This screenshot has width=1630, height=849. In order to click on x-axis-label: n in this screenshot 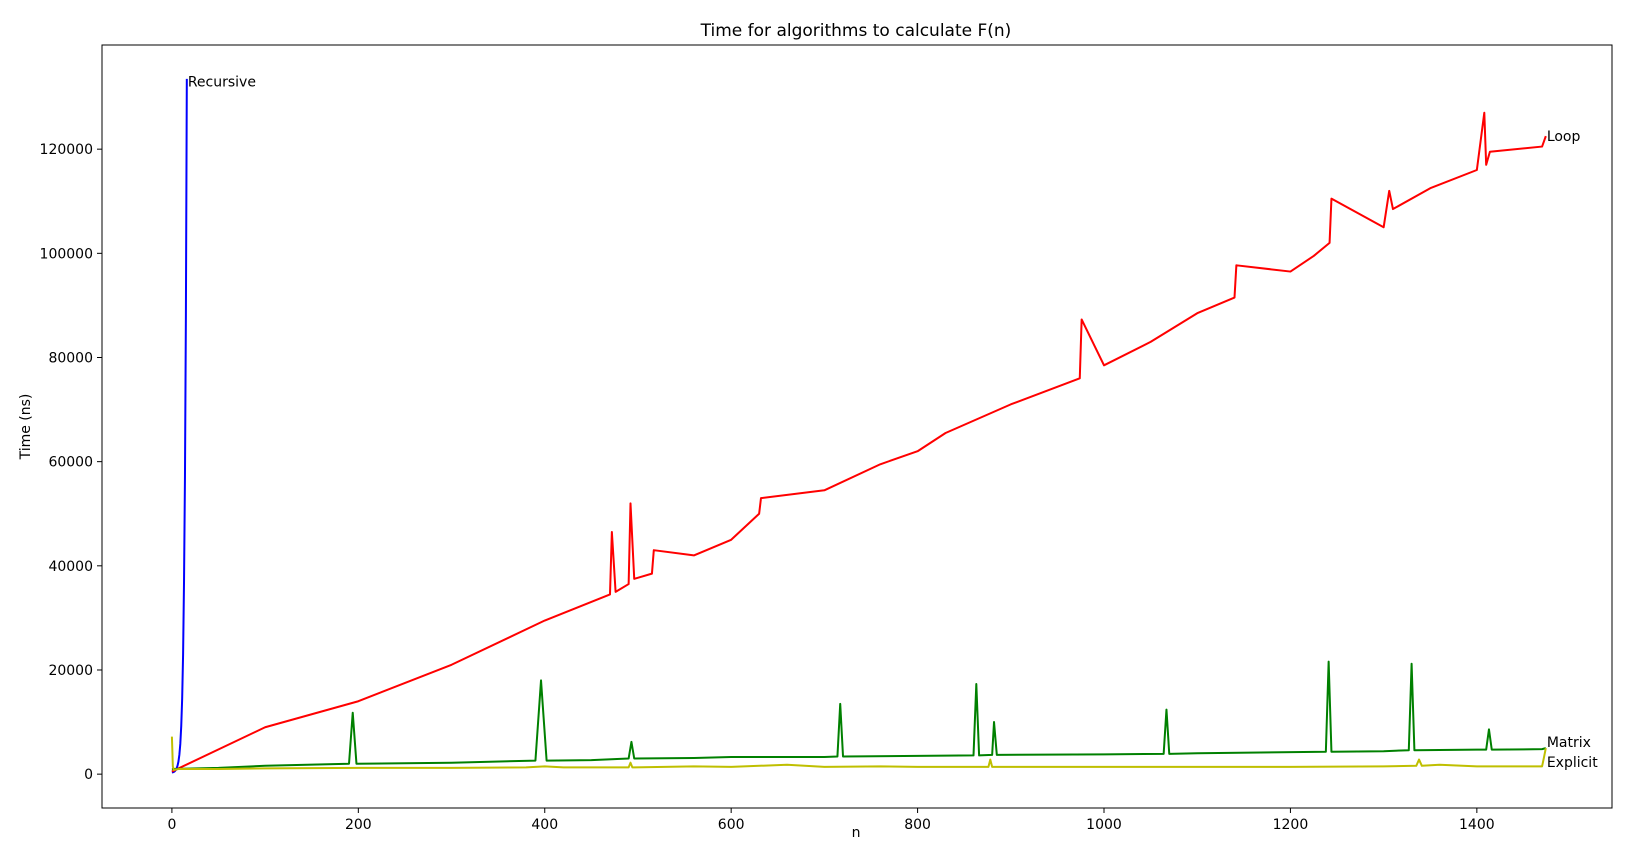, I will do `click(856, 833)`.